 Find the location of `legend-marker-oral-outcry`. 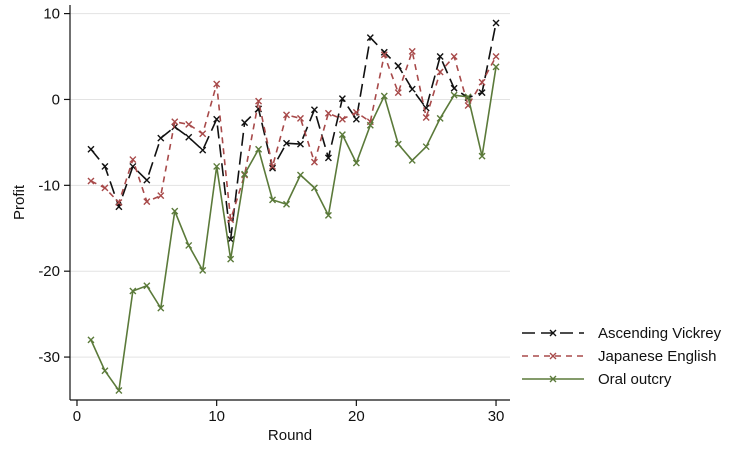

legend-marker-oral-outcry is located at coordinates (553, 379).